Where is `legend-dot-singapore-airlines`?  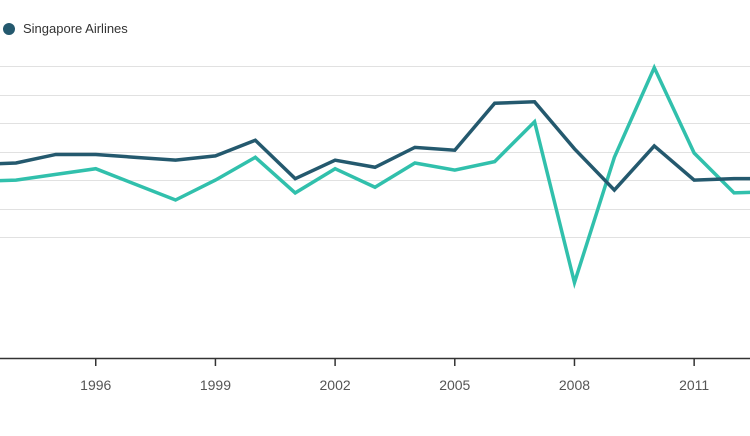
legend-dot-singapore-airlines is located at coordinates (9, 28).